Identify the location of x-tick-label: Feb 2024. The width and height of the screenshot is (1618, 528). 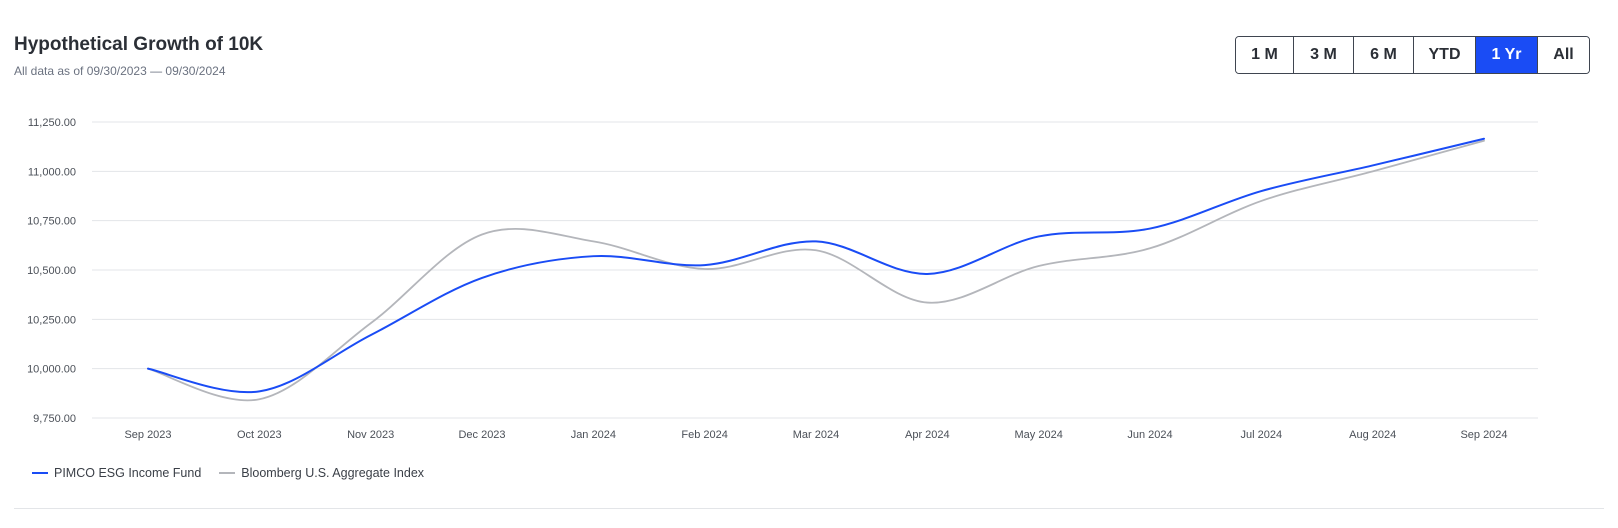
(704, 435).